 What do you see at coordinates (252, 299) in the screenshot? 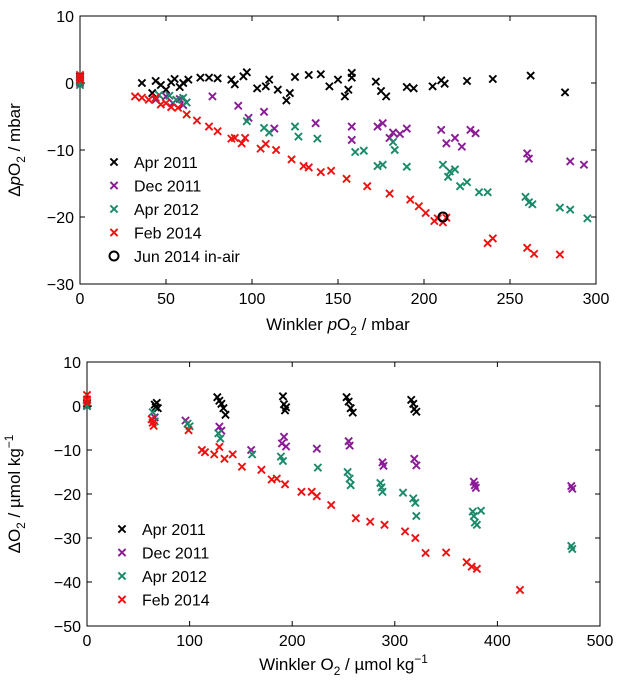
I see `x-tick-label: 100` at bounding box center [252, 299].